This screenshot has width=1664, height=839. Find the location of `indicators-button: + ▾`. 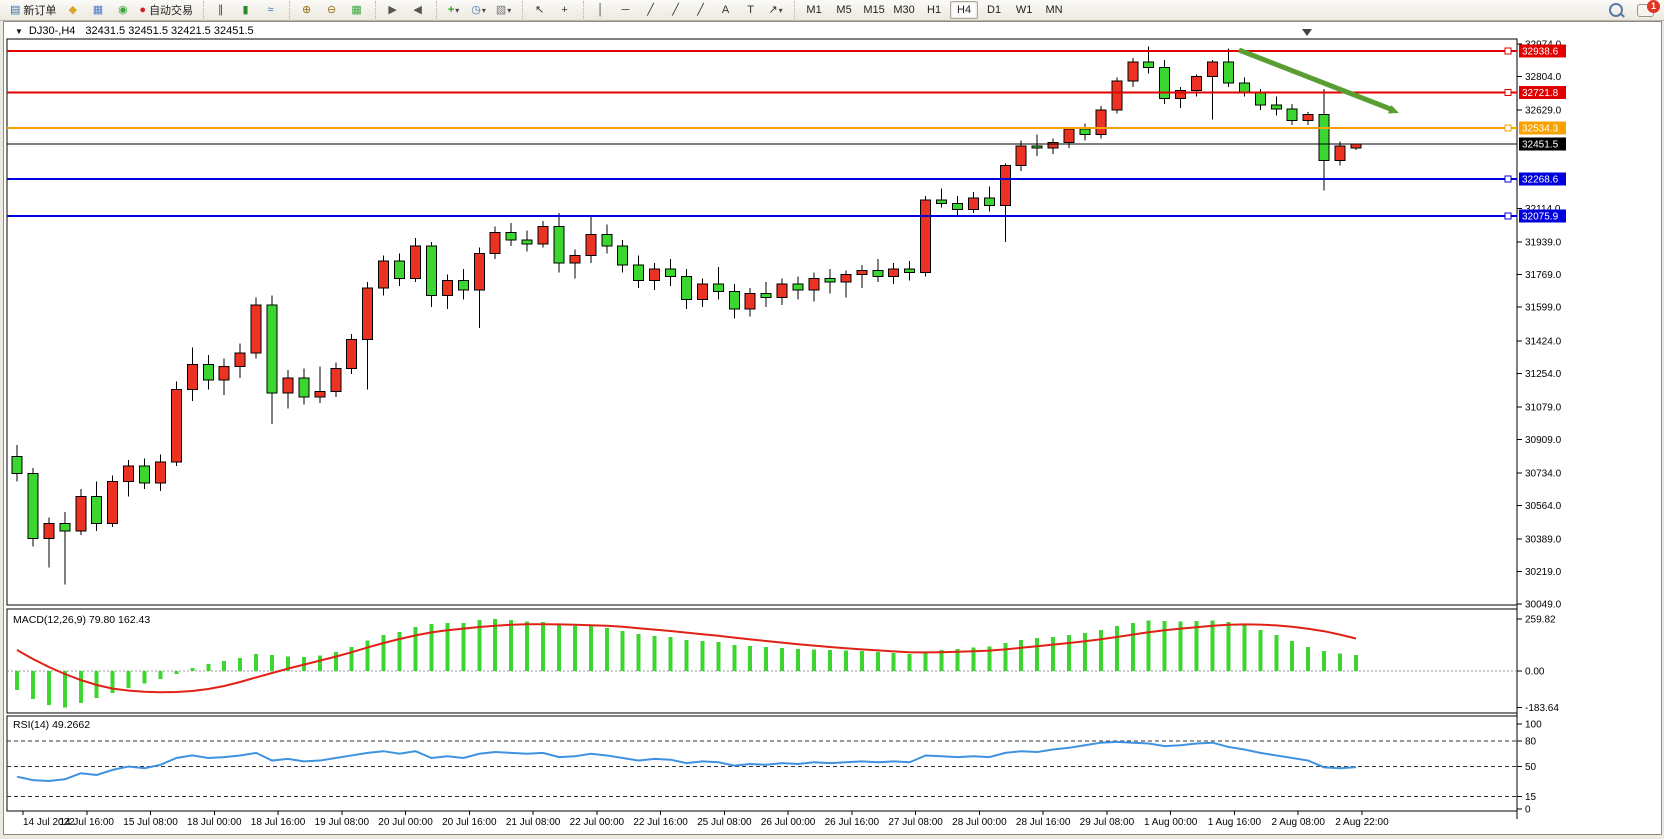

indicators-button: + ▾ is located at coordinates (453, 10).